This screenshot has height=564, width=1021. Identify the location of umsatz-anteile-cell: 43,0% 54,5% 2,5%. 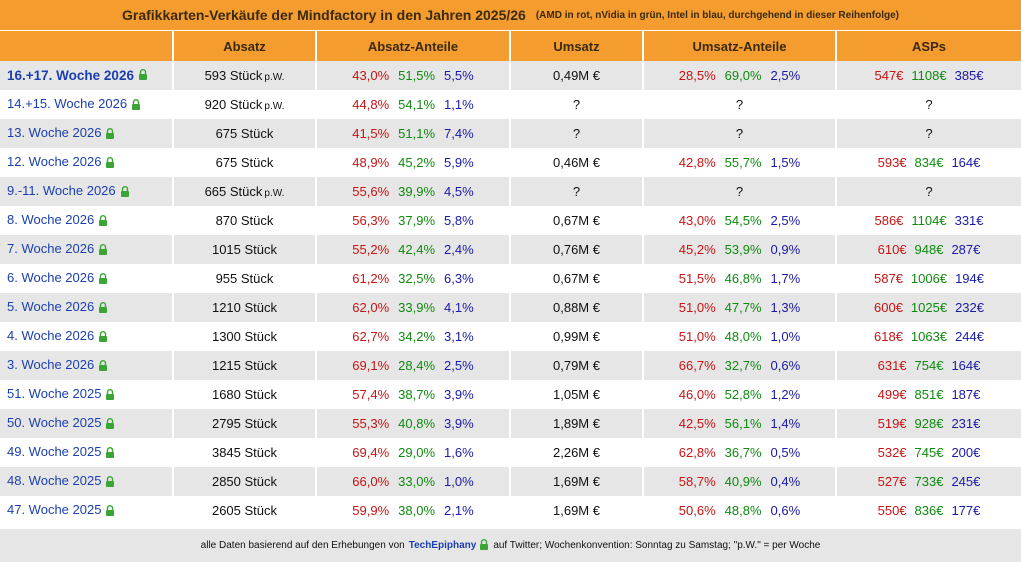
(740, 220).